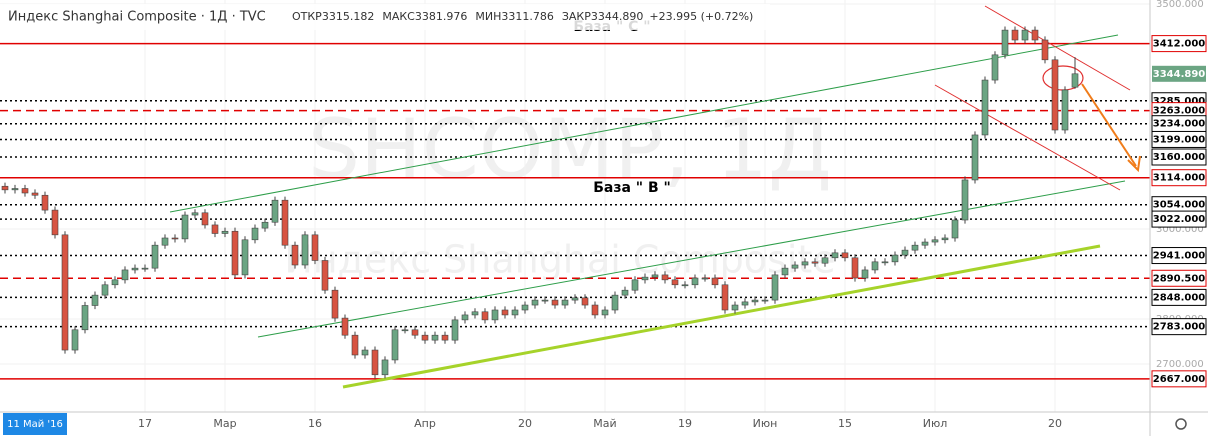  What do you see at coordinates (1181, 424) in the screenshot?
I see `settings-icon` at bounding box center [1181, 424].